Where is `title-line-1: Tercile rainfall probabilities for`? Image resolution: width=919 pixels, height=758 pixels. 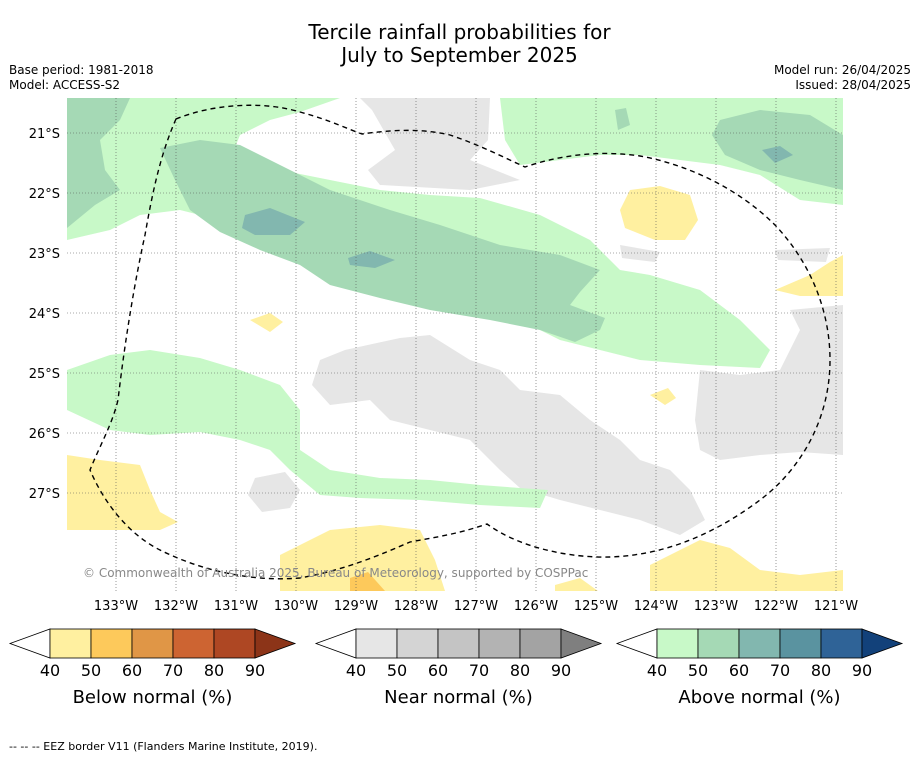 title-line-1: Tercile rainfall probabilities for is located at coordinates (459, 32).